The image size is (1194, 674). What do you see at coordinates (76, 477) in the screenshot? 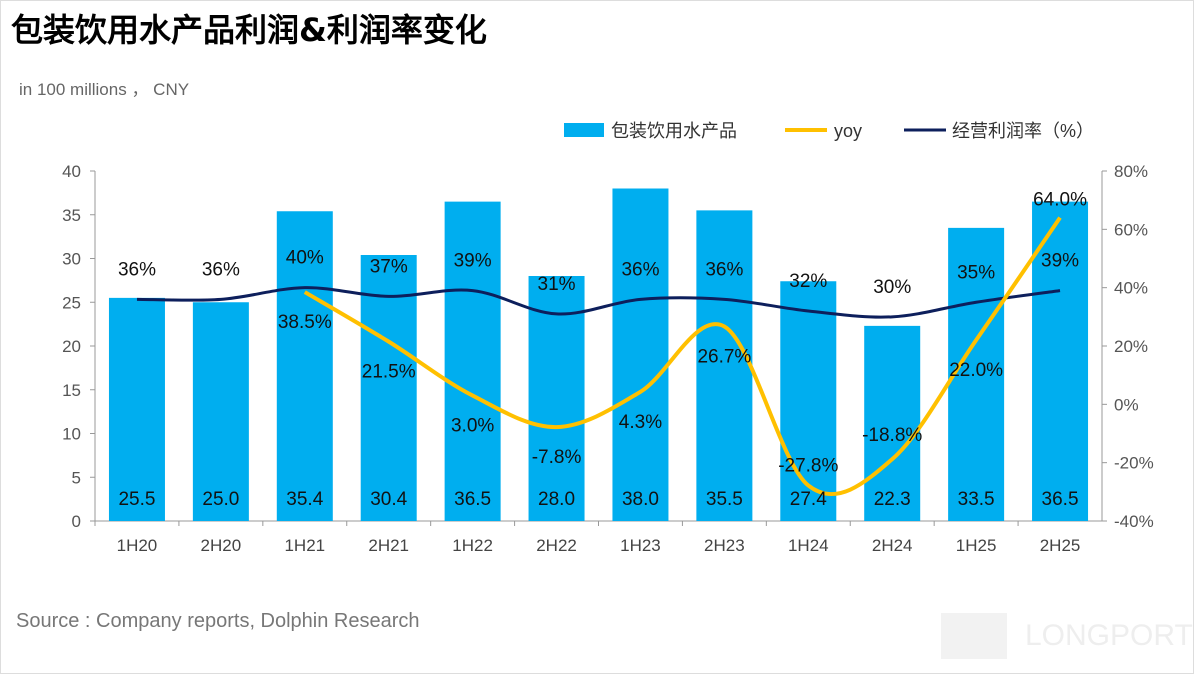
I see `left-tick-label: 5` at bounding box center [76, 477].